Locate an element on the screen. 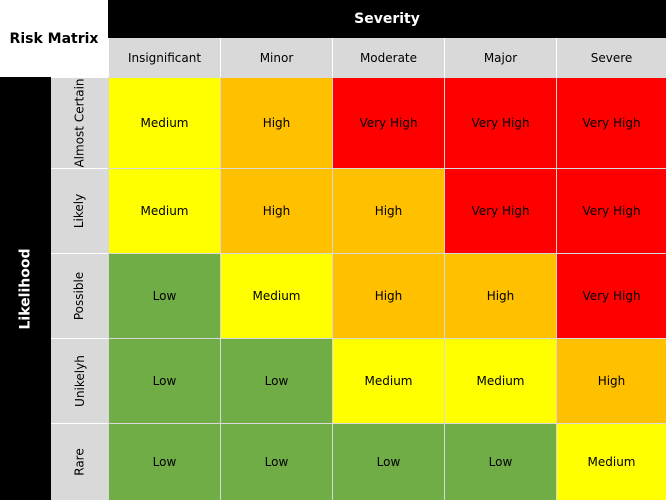 This screenshot has width=666, height=500. severity-col-insignificant: Insignificant is located at coordinates (164, 57).